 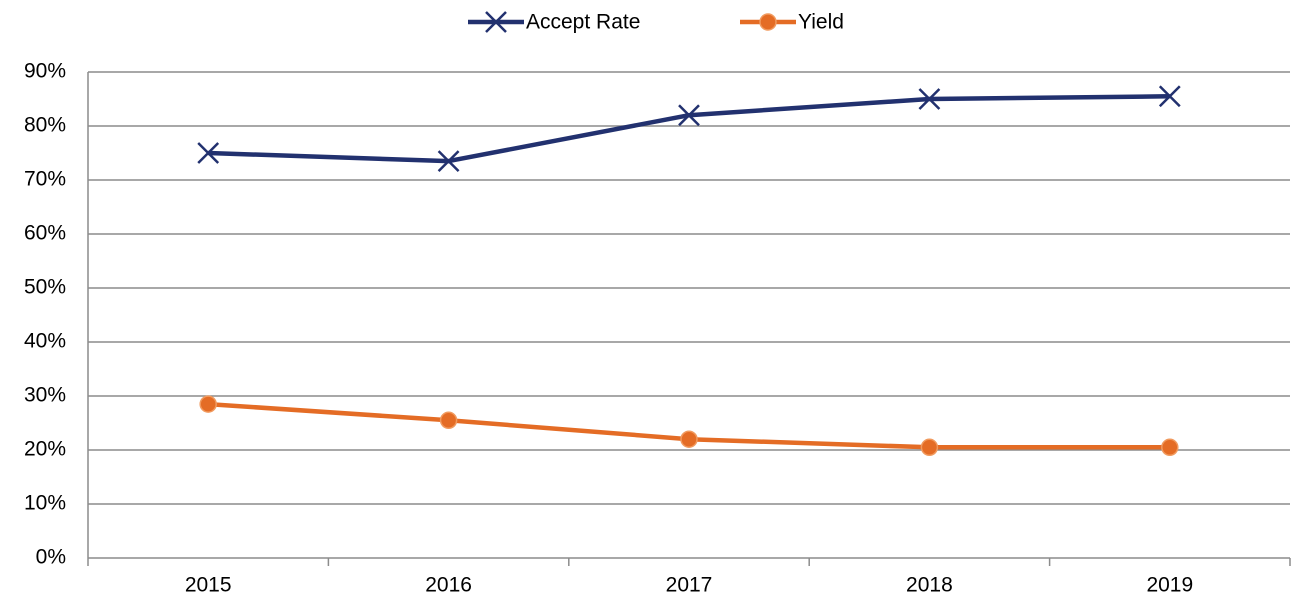 I want to click on y-tick-label: 30%, so click(x=45, y=395).